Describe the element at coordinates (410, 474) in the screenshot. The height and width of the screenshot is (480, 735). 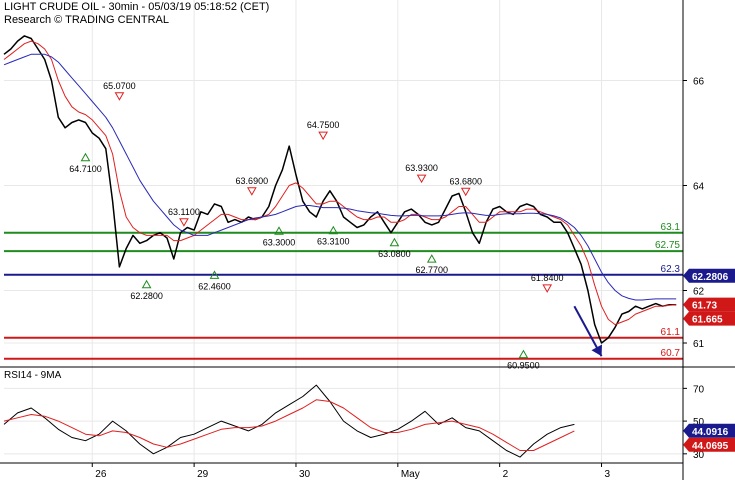
I see `x-tick-label: May` at that location.